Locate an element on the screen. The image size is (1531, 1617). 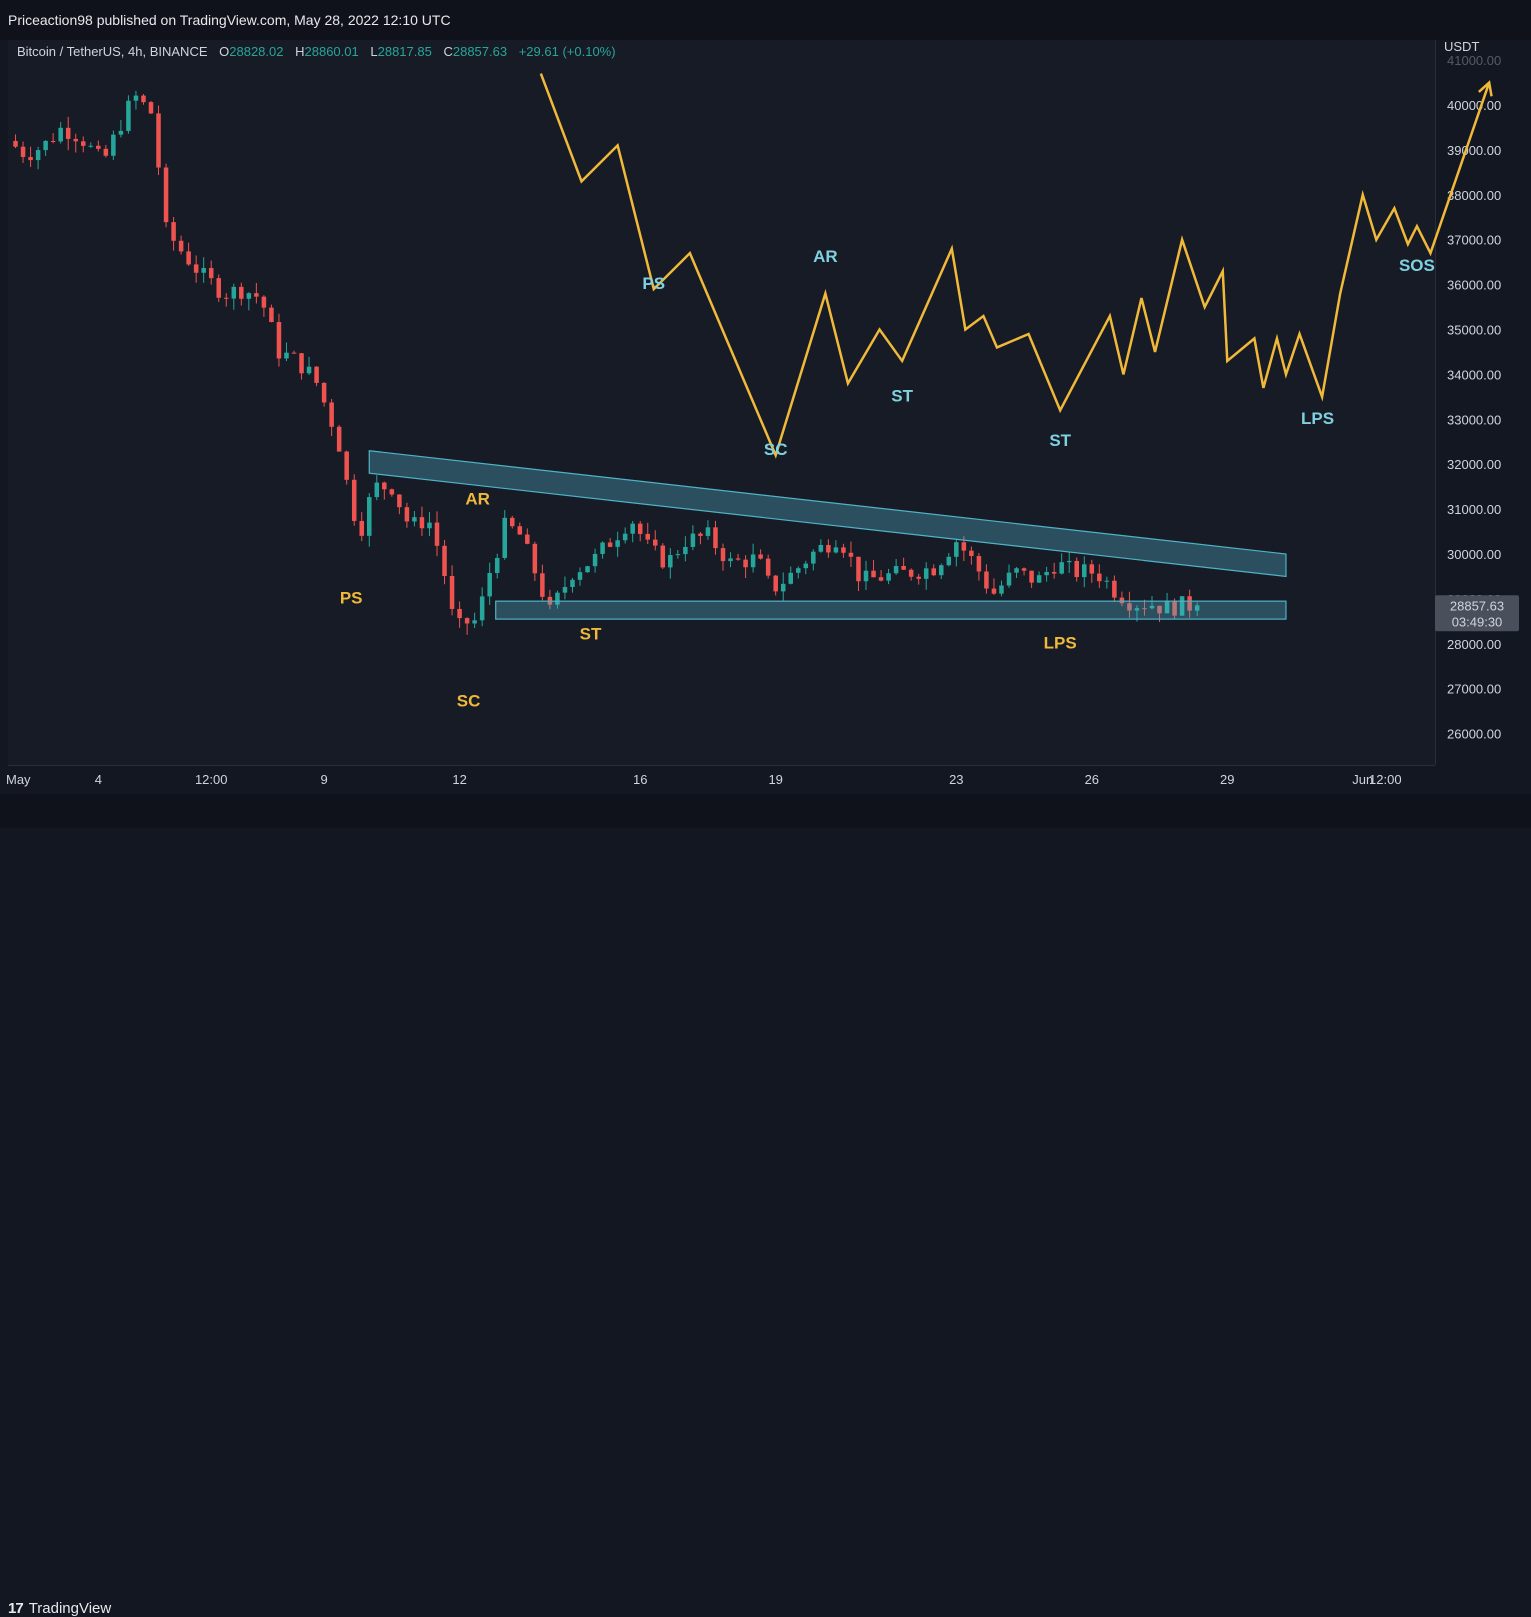
low-value: 28817.85 is located at coordinates (404, 51).